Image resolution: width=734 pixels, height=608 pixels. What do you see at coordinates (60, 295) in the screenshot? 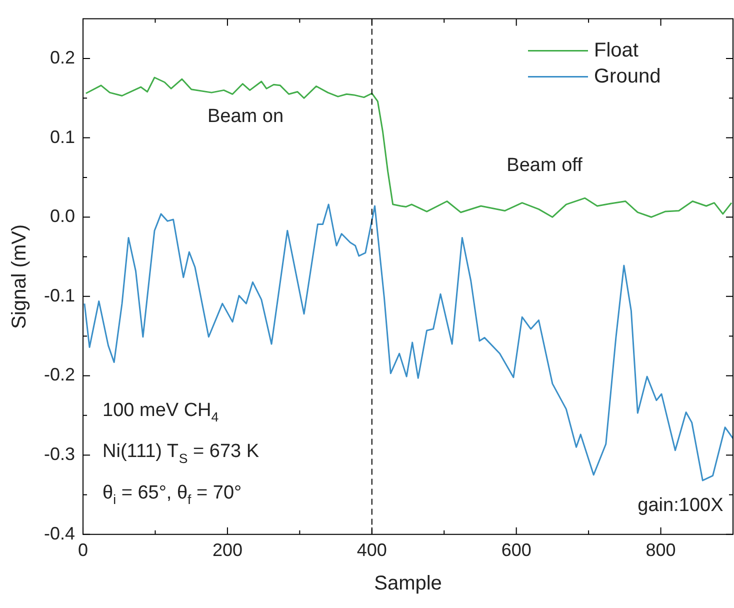
I see `y-tick-label: -0.1` at bounding box center [60, 295].